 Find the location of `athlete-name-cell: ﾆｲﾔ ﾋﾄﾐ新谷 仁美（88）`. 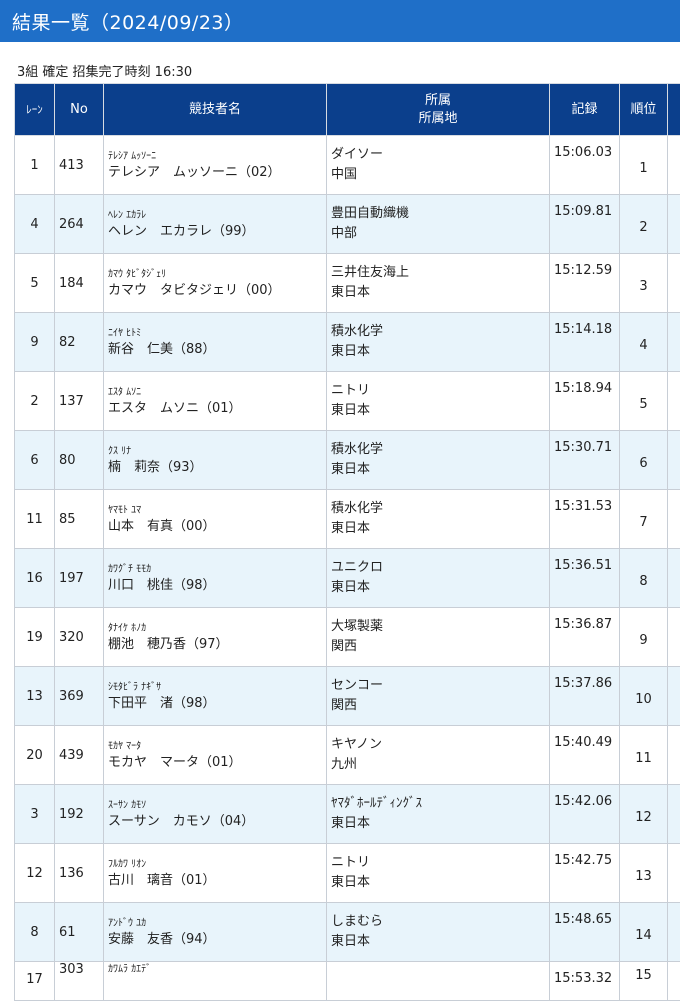

athlete-name-cell: ﾆｲﾔ ﾋﾄﾐ新谷 仁美（88） is located at coordinates (215, 342).